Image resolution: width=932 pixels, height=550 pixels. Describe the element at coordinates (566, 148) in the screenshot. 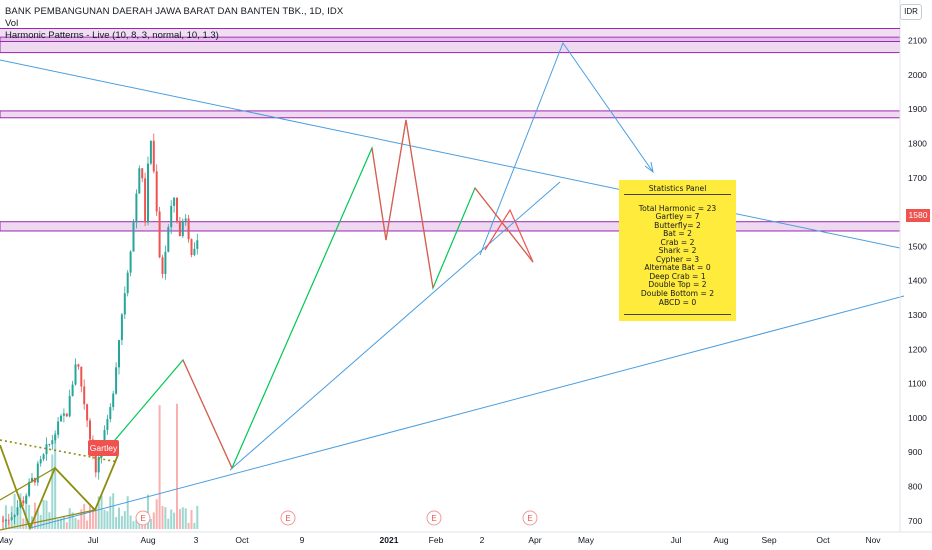

I see `projection-path` at that location.